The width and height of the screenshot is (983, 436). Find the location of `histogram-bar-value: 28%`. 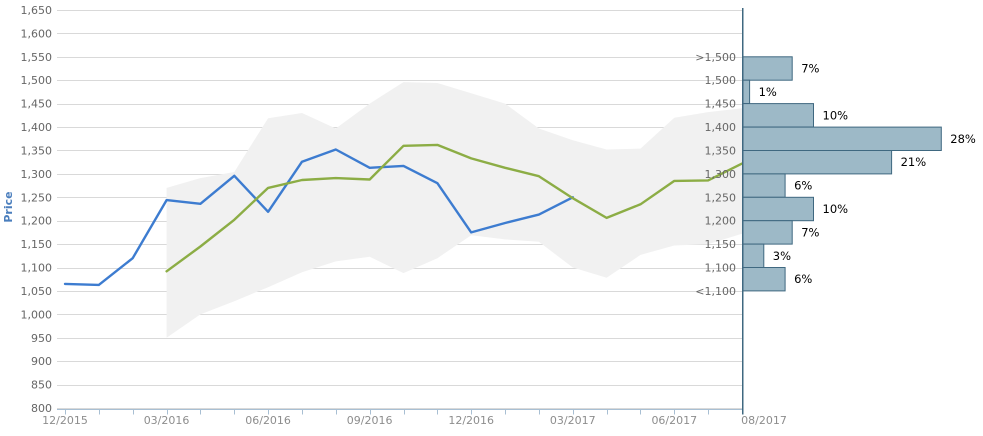

histogram-bar-value: 28% is located at coordinates (963, 139).